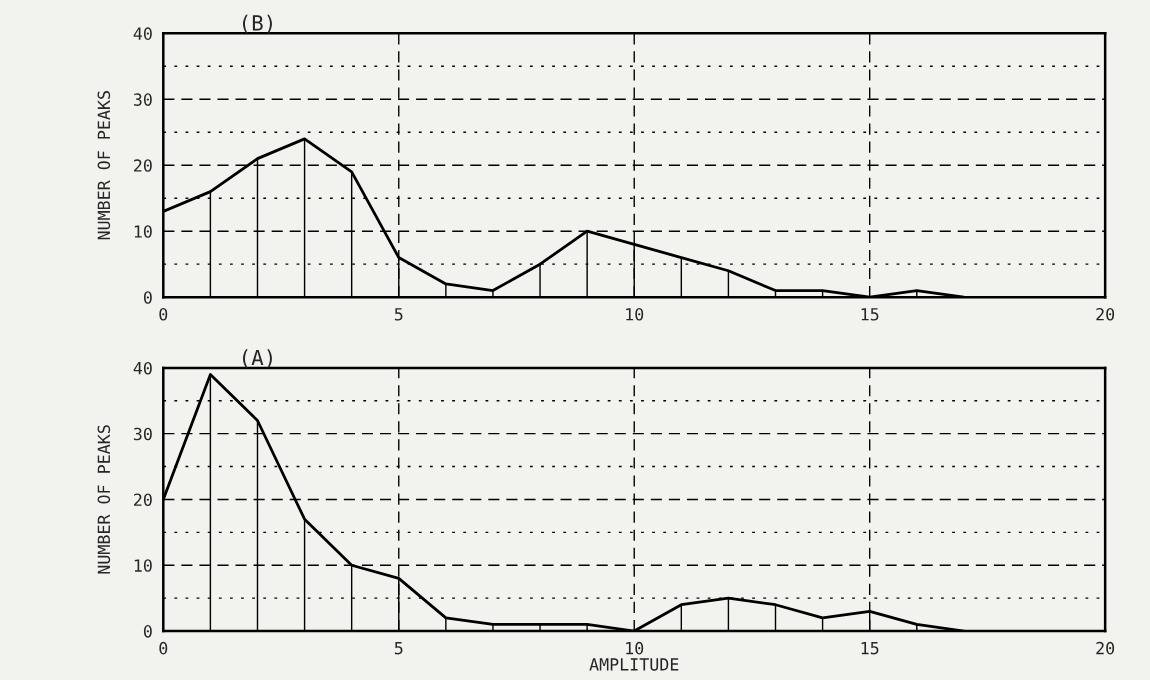 The width and height of the screenshot is (1150, 680). What do you see at coordinates (634, 664) in the screenshot?
I see `x-axis-title: AMPLITUDE` at bounding box center [634, 664].